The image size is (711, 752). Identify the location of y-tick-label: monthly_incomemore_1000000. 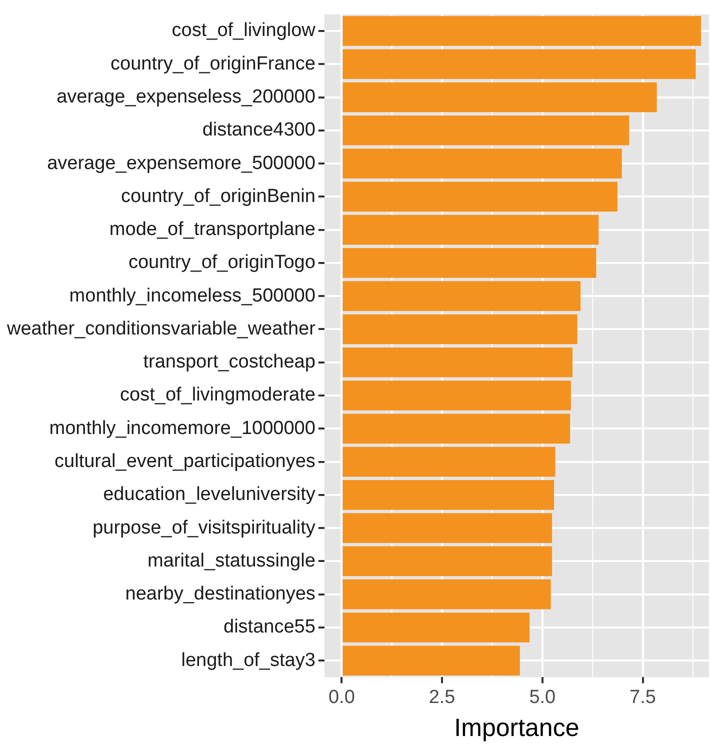
(182, 428).